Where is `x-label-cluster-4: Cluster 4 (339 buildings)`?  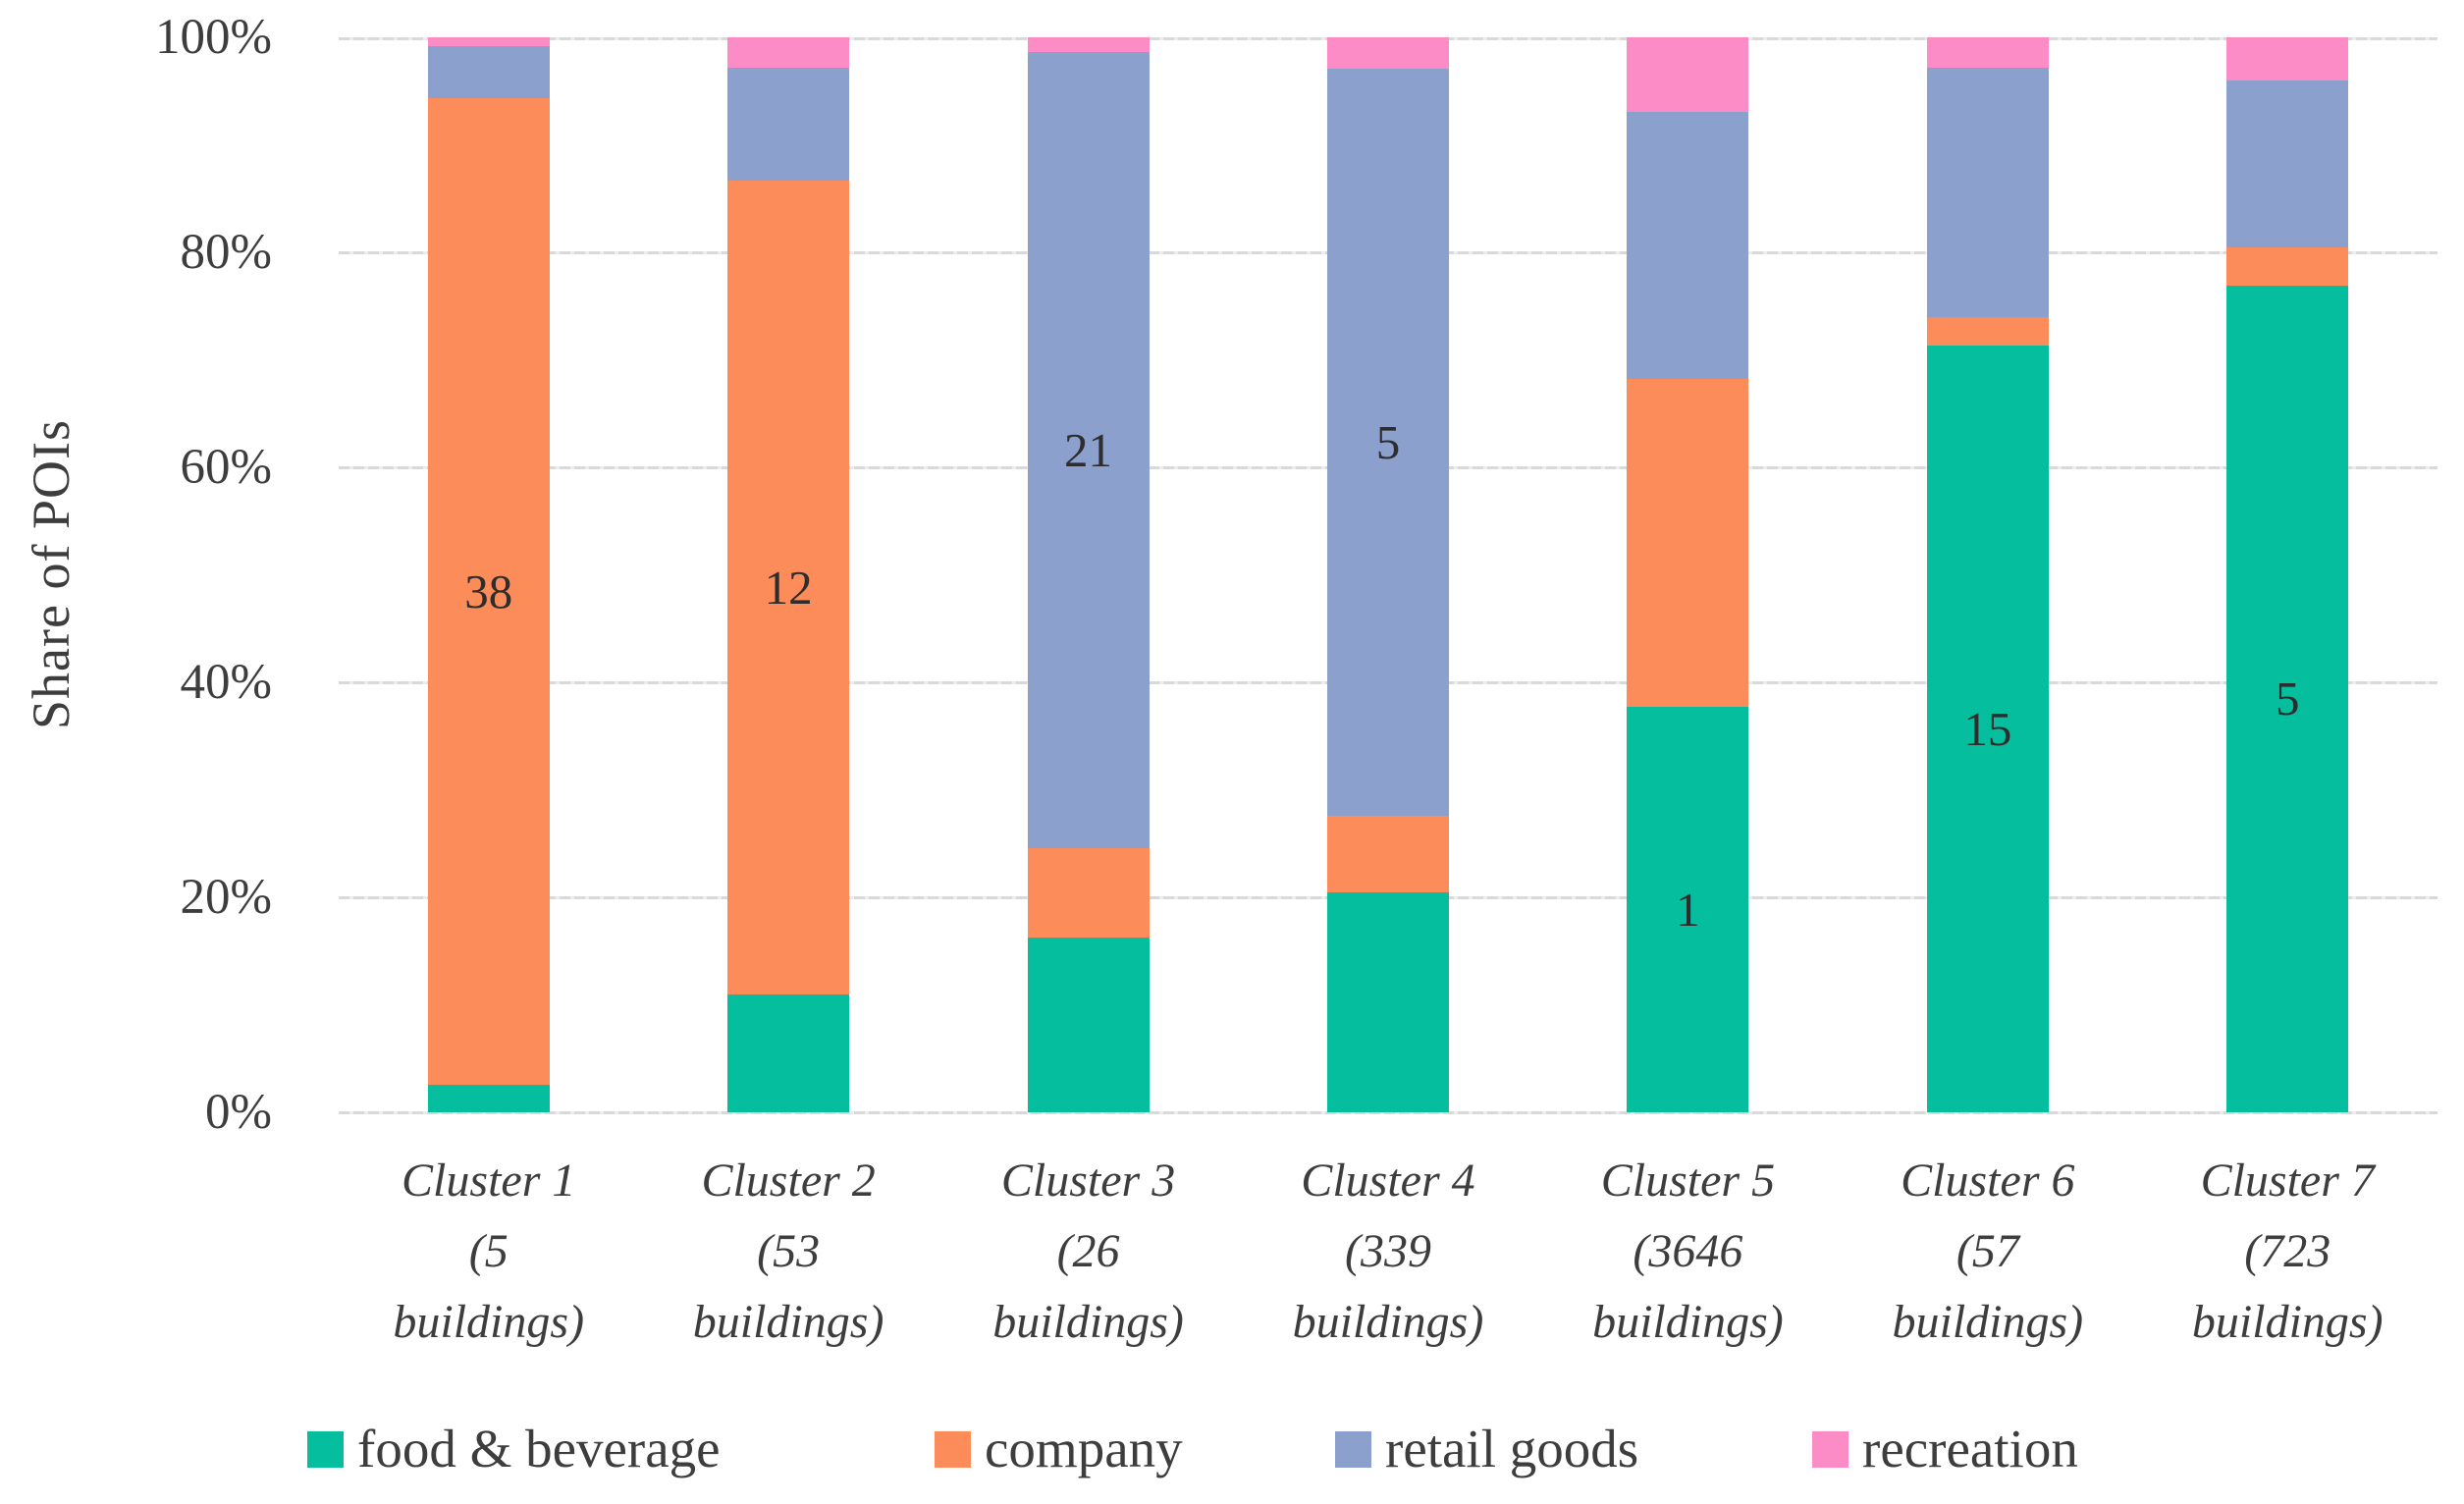
x-label-cluster-4: Cluster 4 (339 buildings) is located at coordinates (1388, 1251).